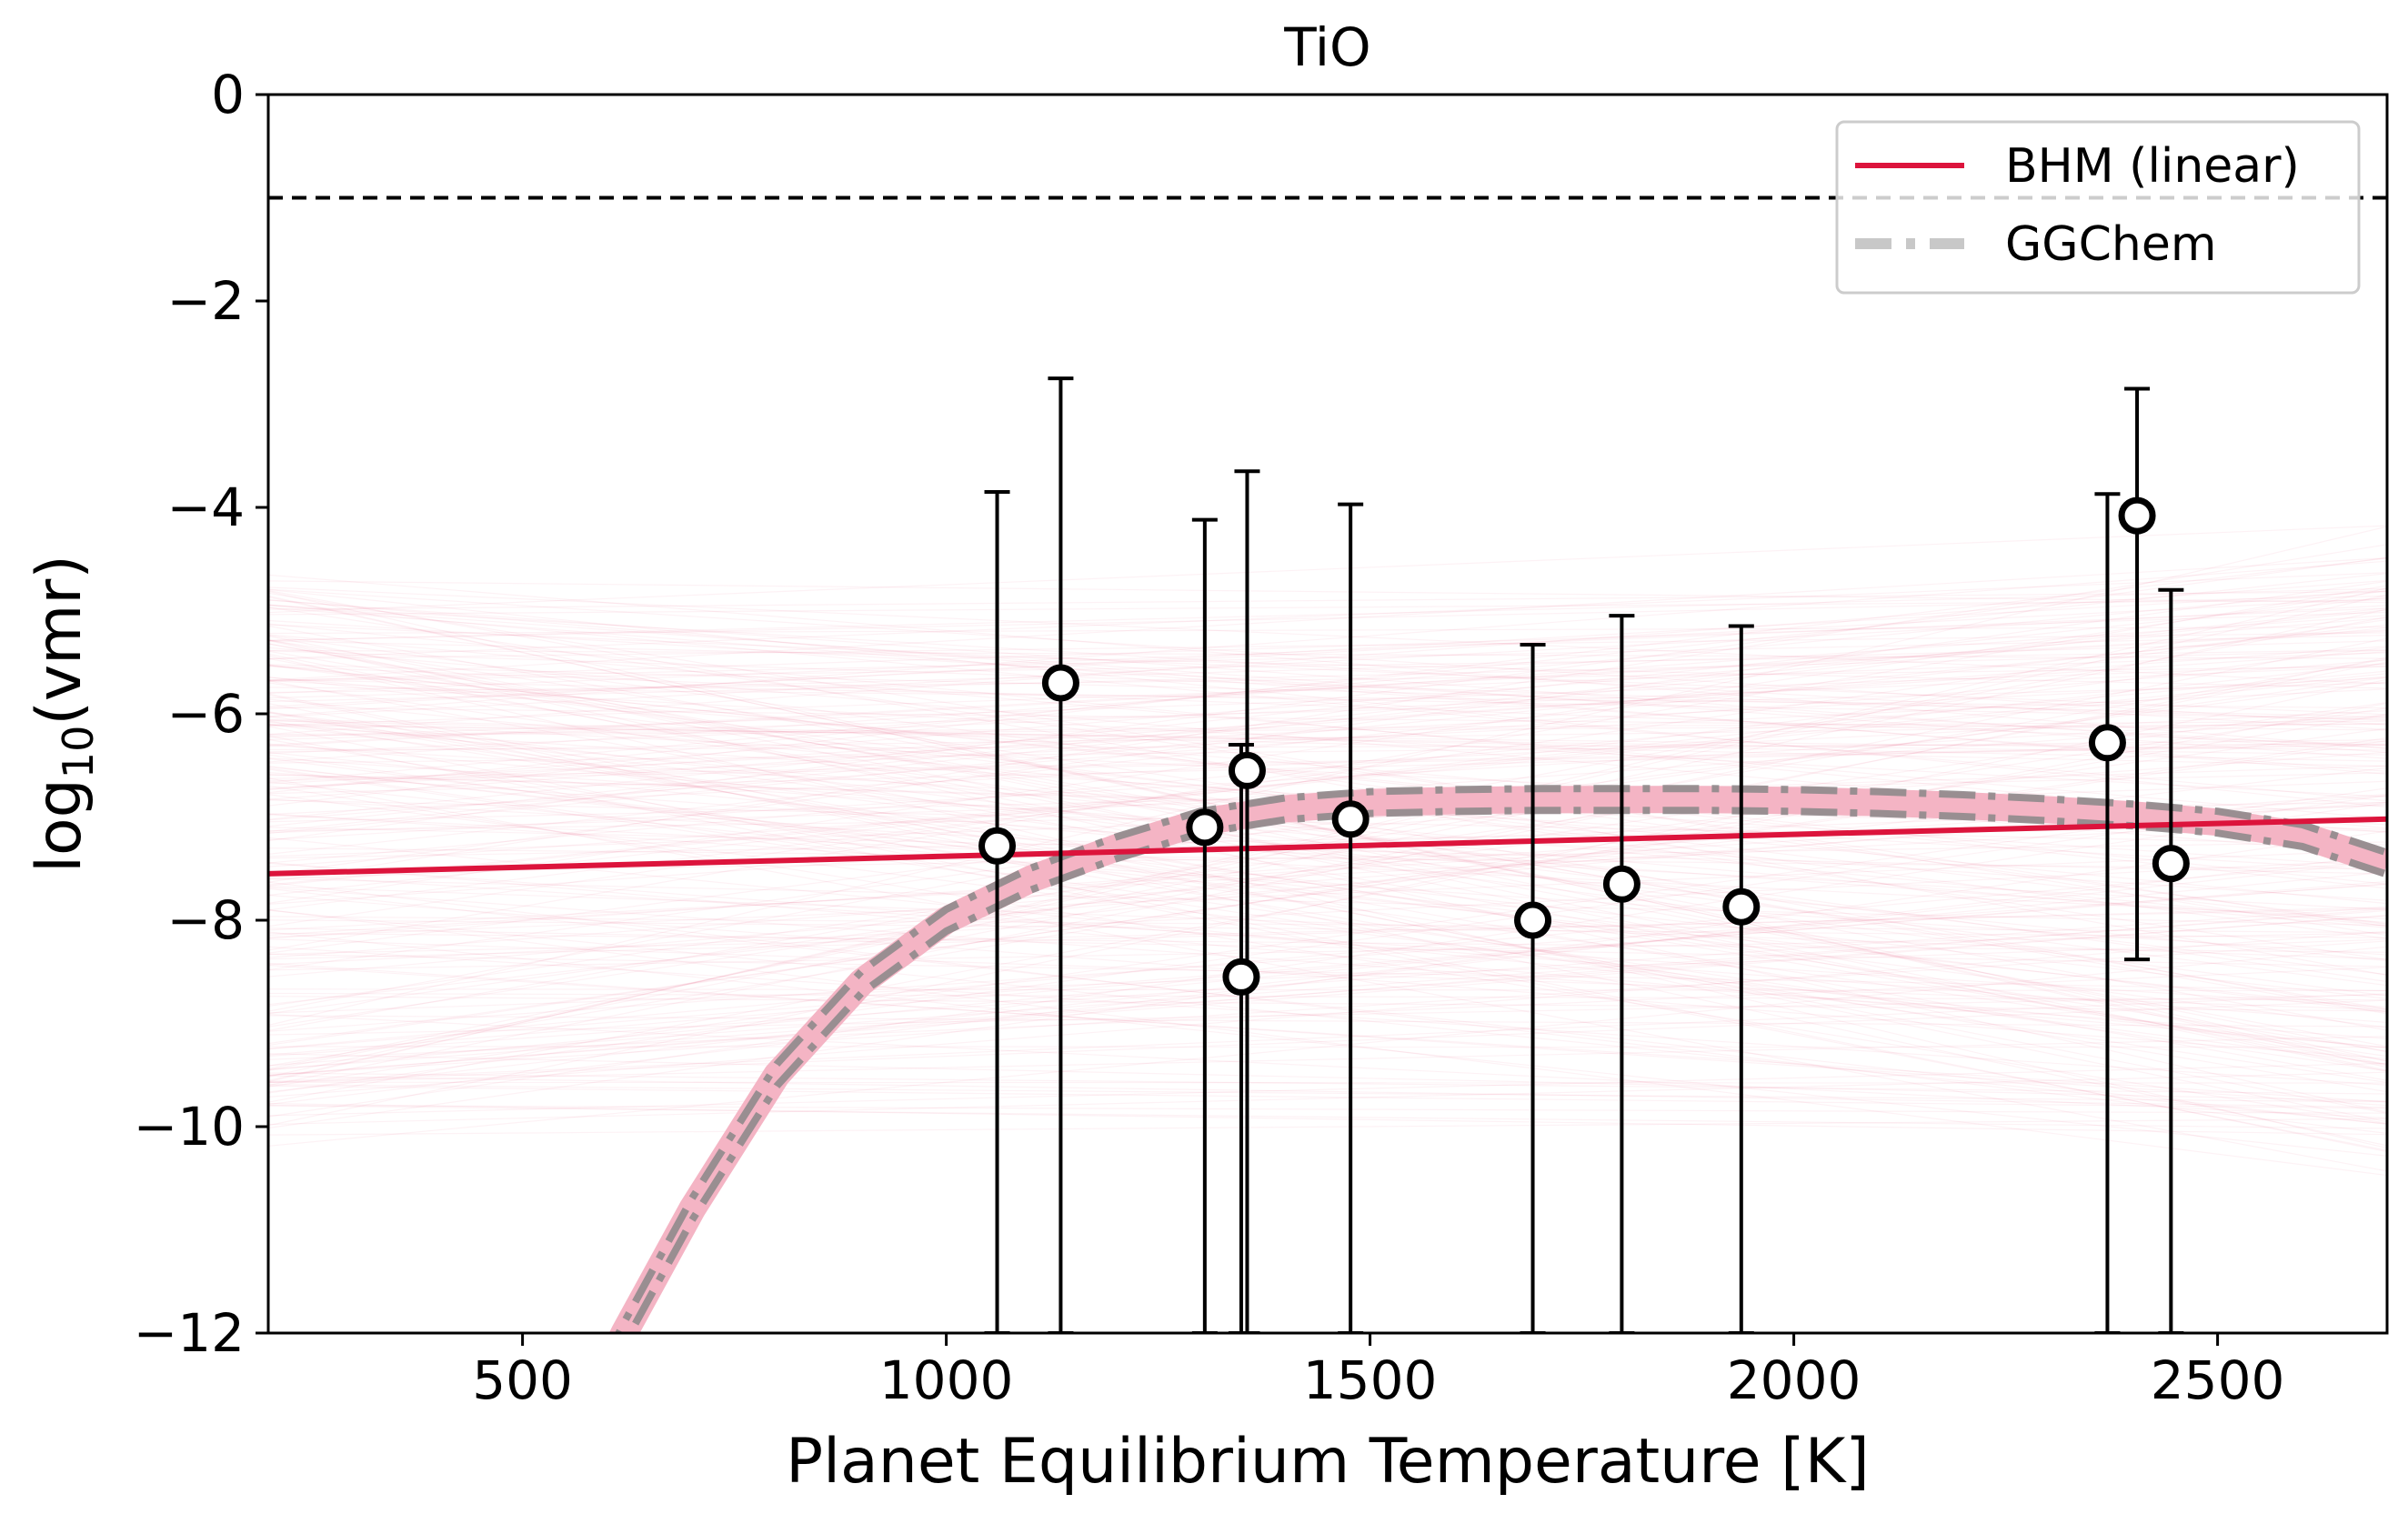  Describe the element at coordinates (63, 714) in the screenshot. I see `y-axis-label: log10(vmr)` at that location.